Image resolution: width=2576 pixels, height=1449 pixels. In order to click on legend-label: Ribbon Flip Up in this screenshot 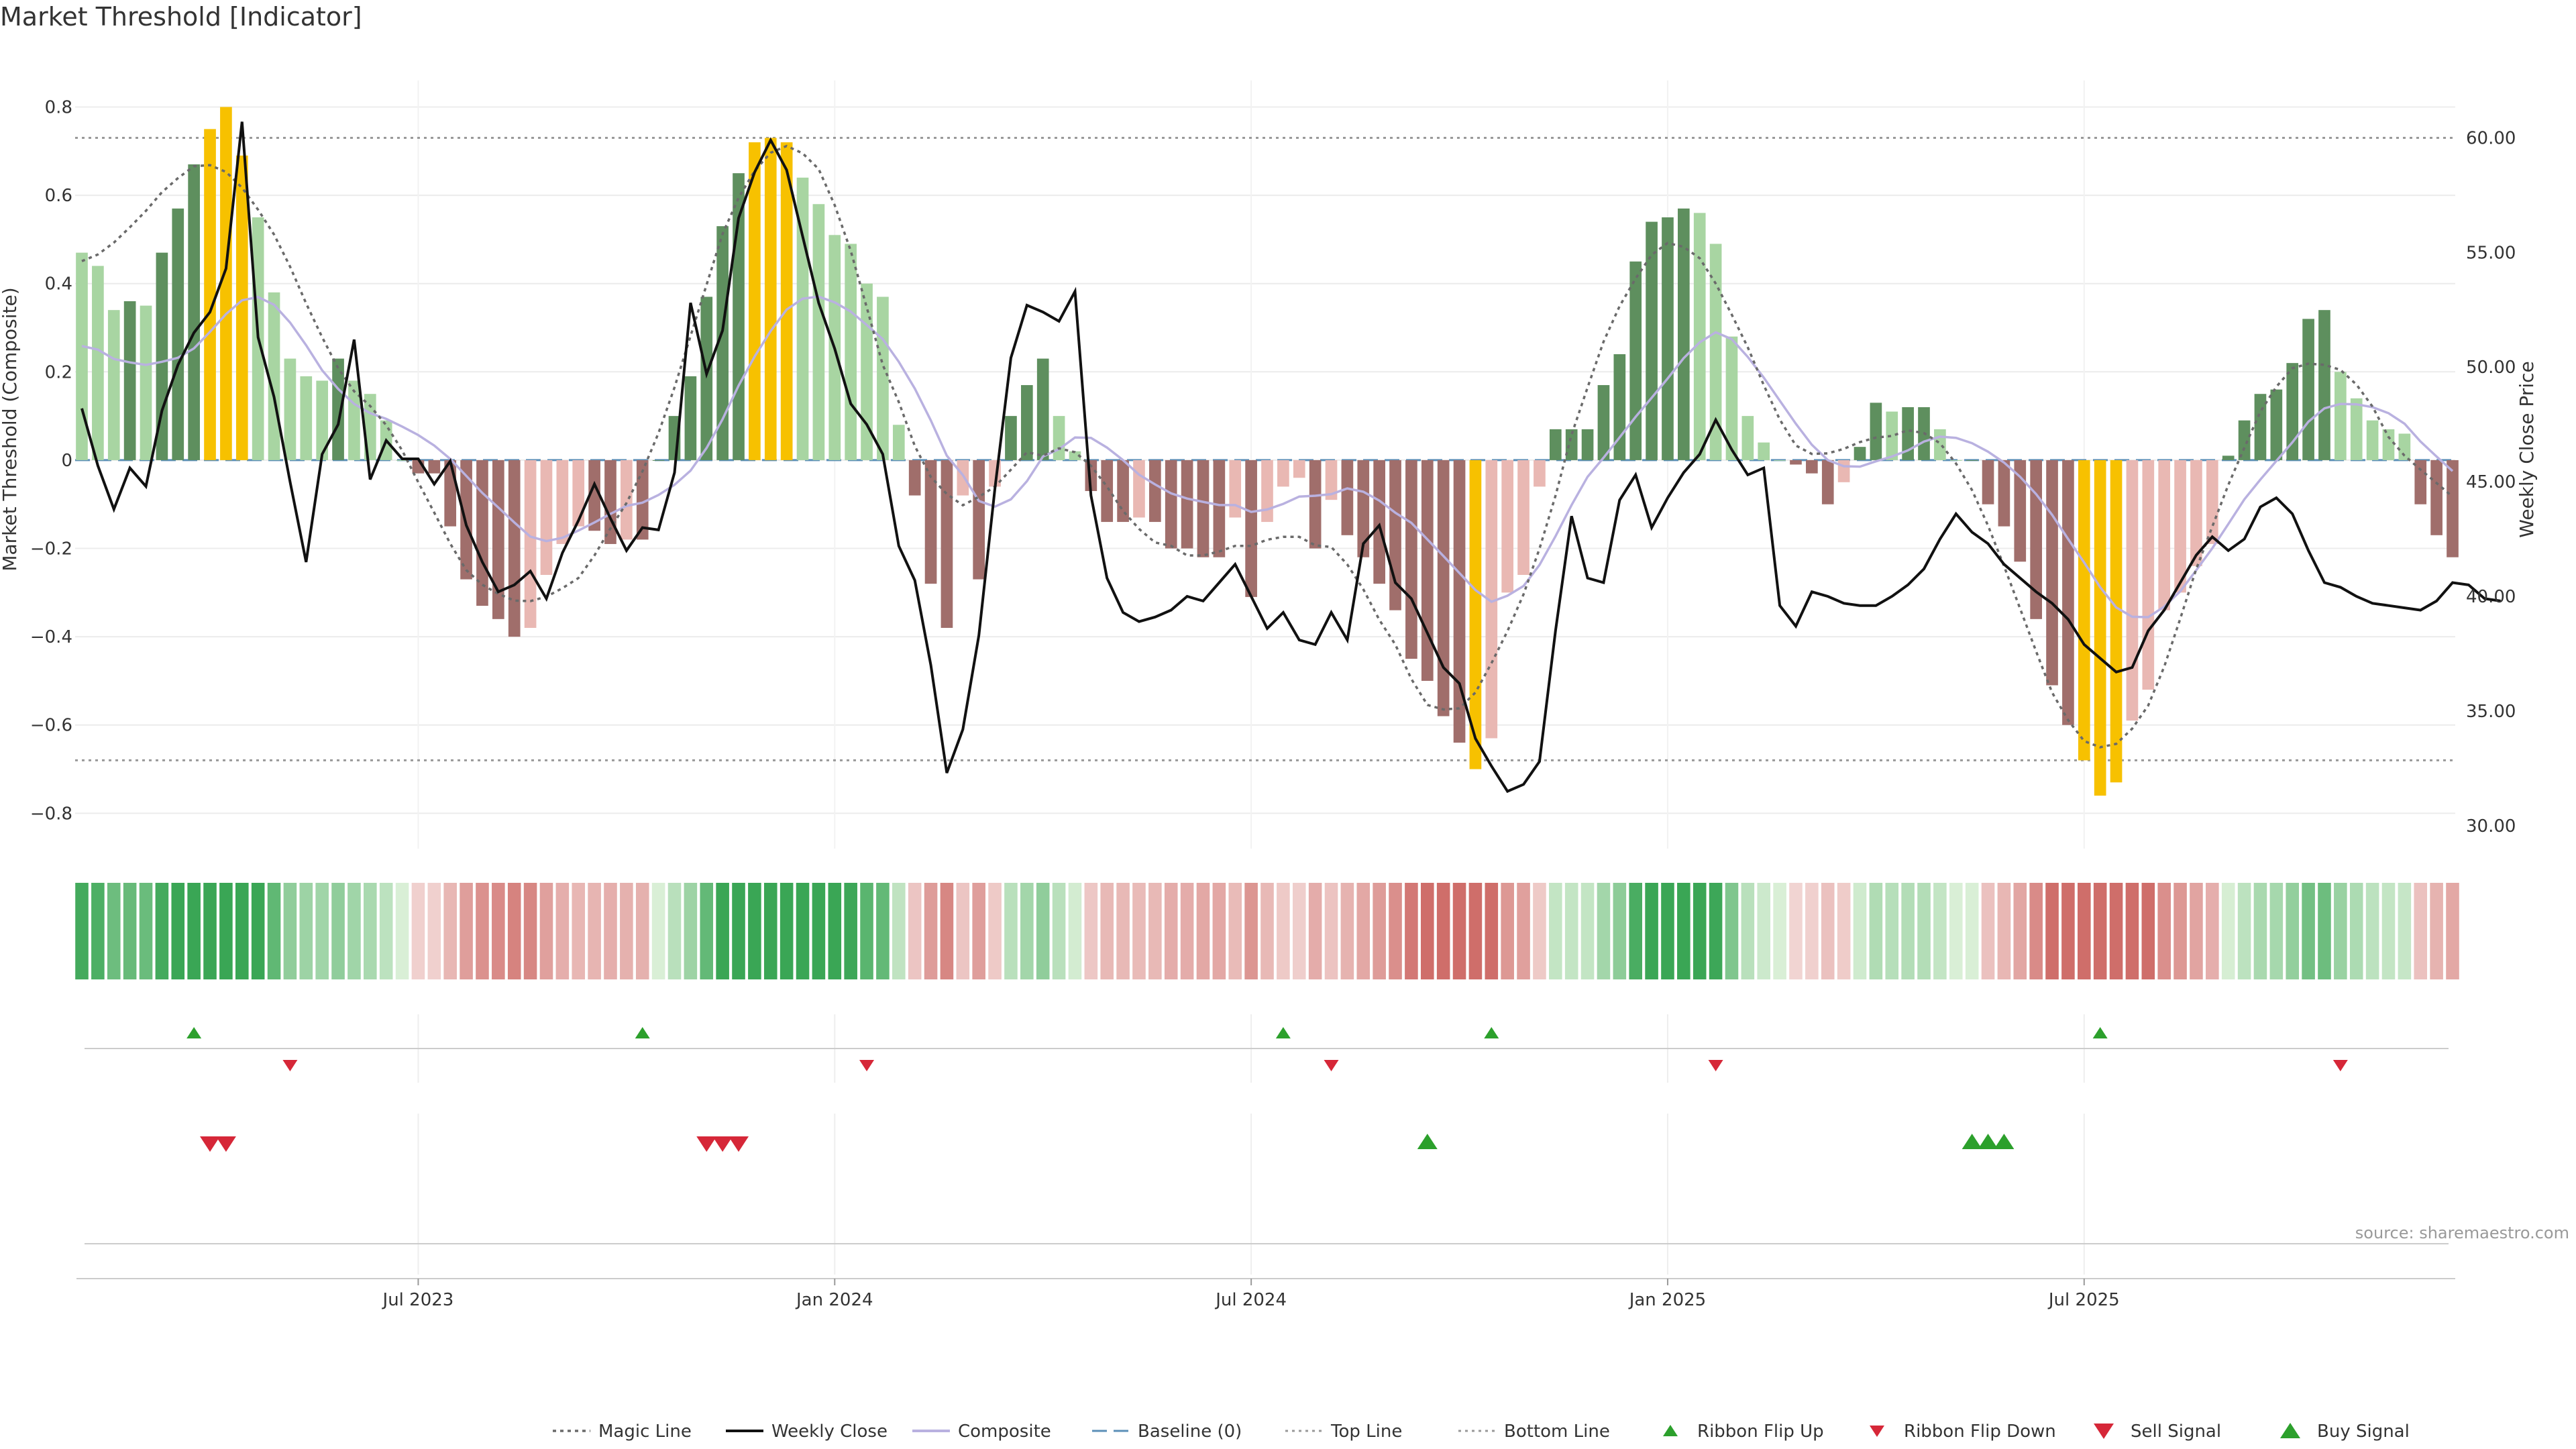, I will do `click(1760, 1431)`.